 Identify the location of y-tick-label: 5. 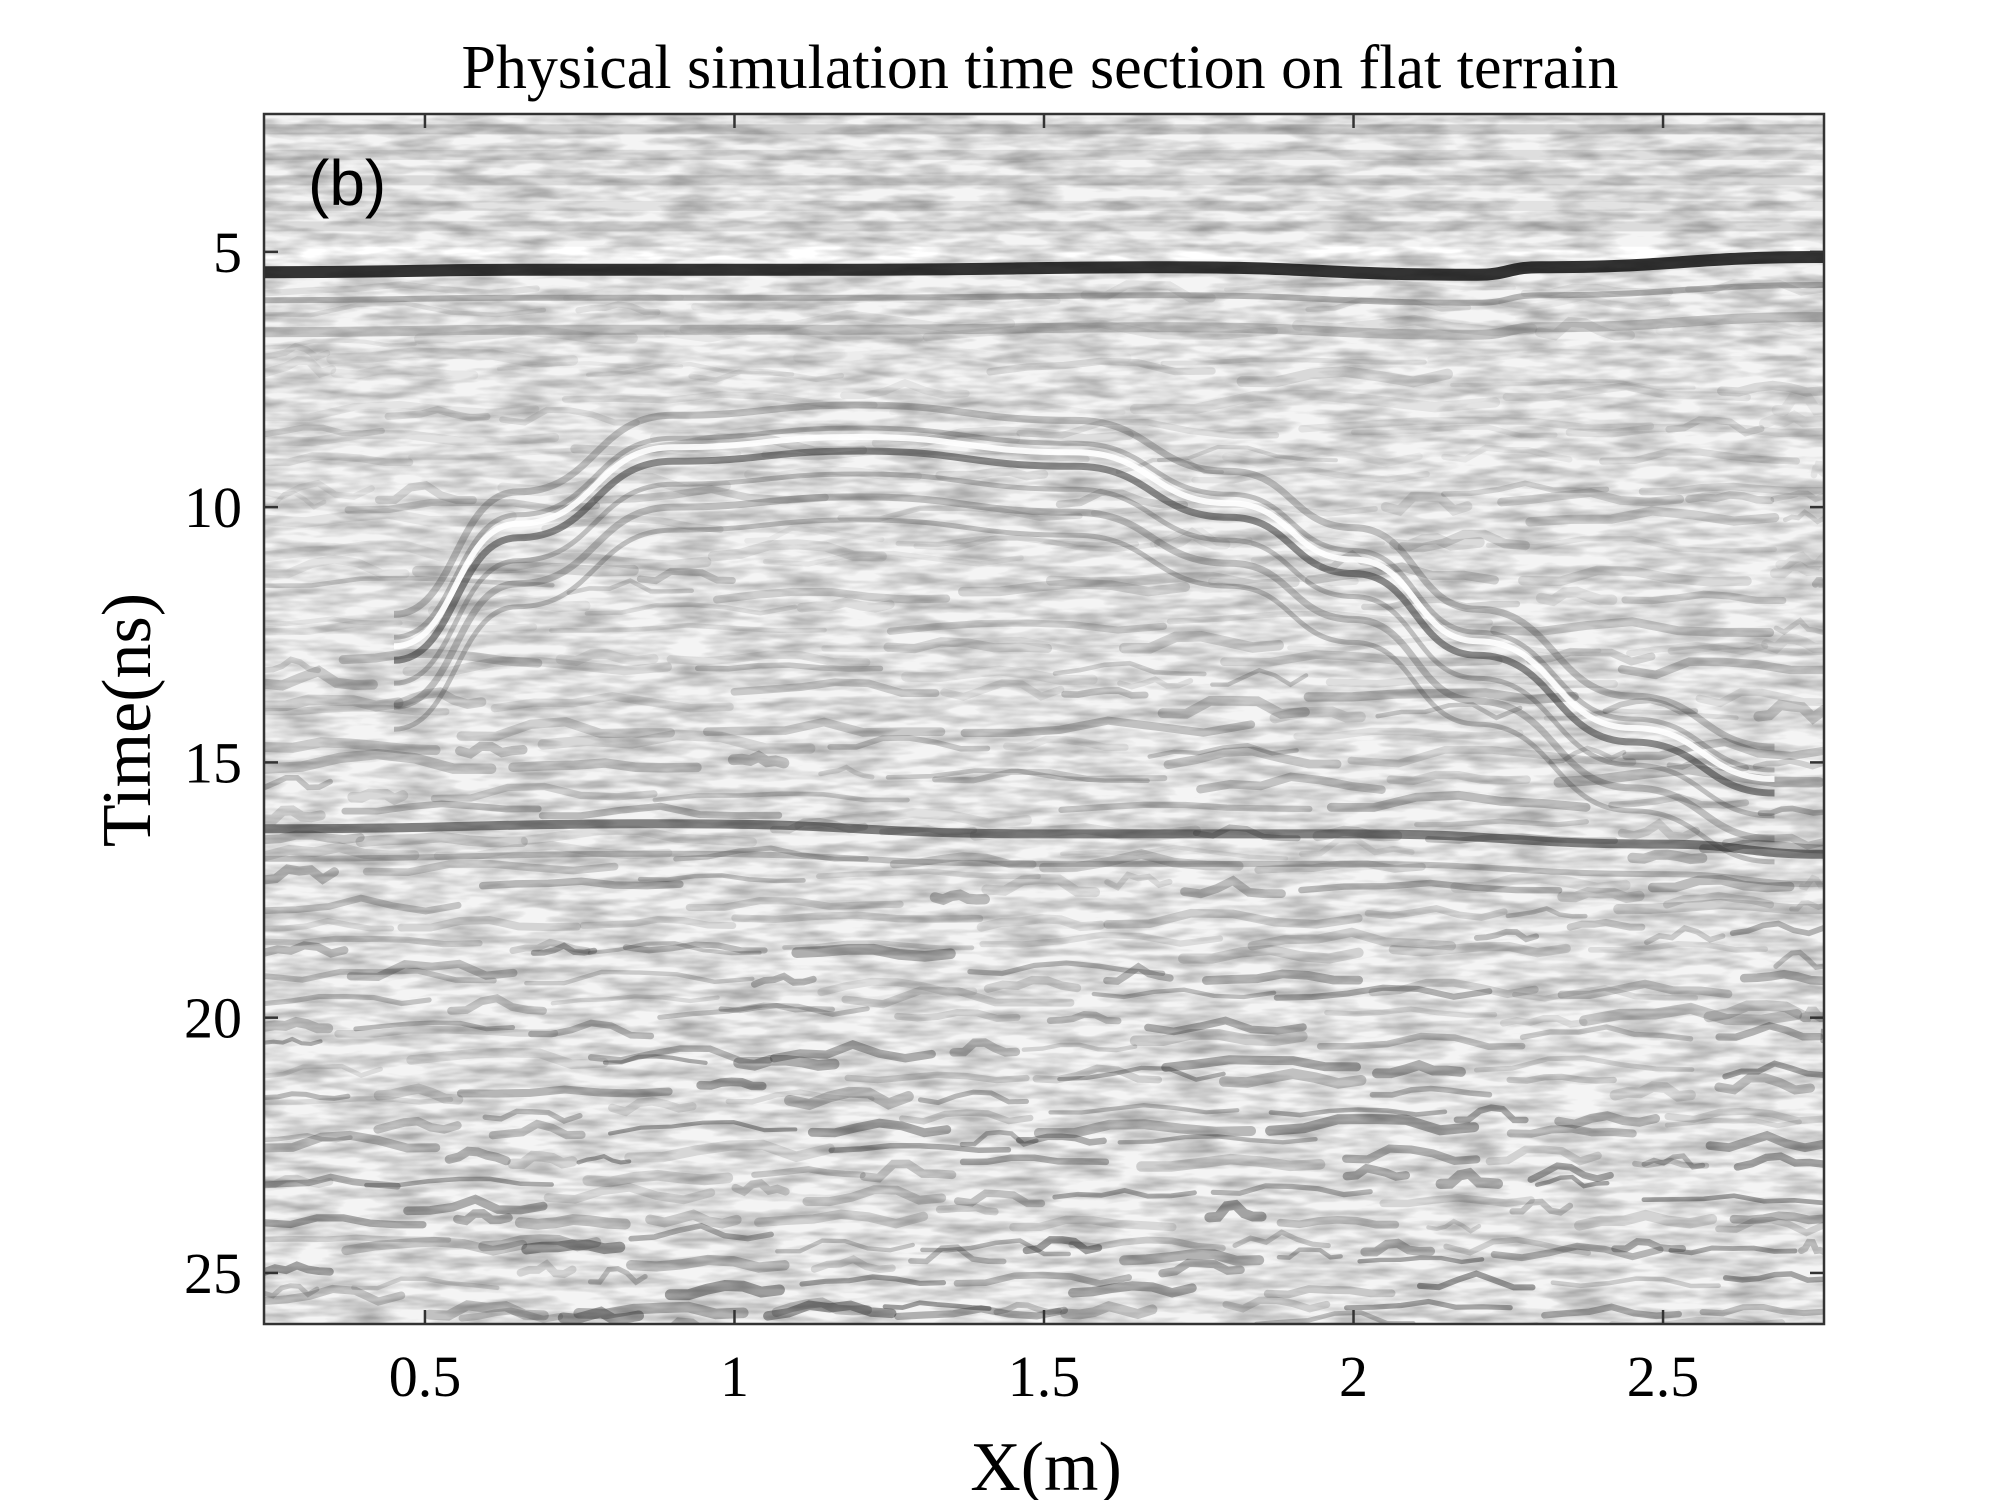
(227, 252).